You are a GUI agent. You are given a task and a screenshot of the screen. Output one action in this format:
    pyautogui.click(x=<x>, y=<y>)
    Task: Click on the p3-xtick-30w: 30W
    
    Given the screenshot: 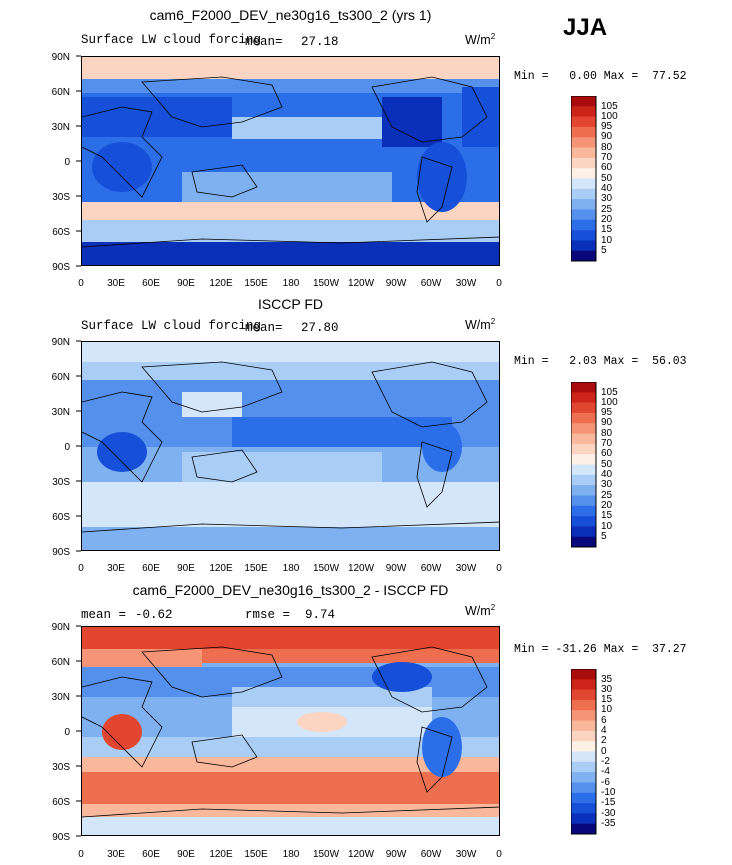 What is the action you would take?
    pyautogui.click(x=466, y=854)
    